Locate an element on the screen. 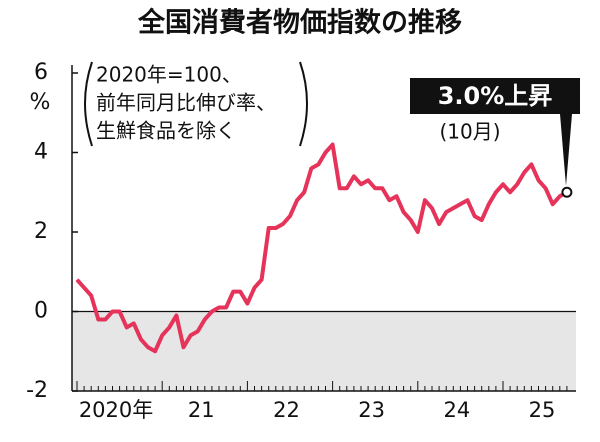 The width and height of the screenshot is (600, 442). y-tick-label: 2 is located at coordinates (41, 231).